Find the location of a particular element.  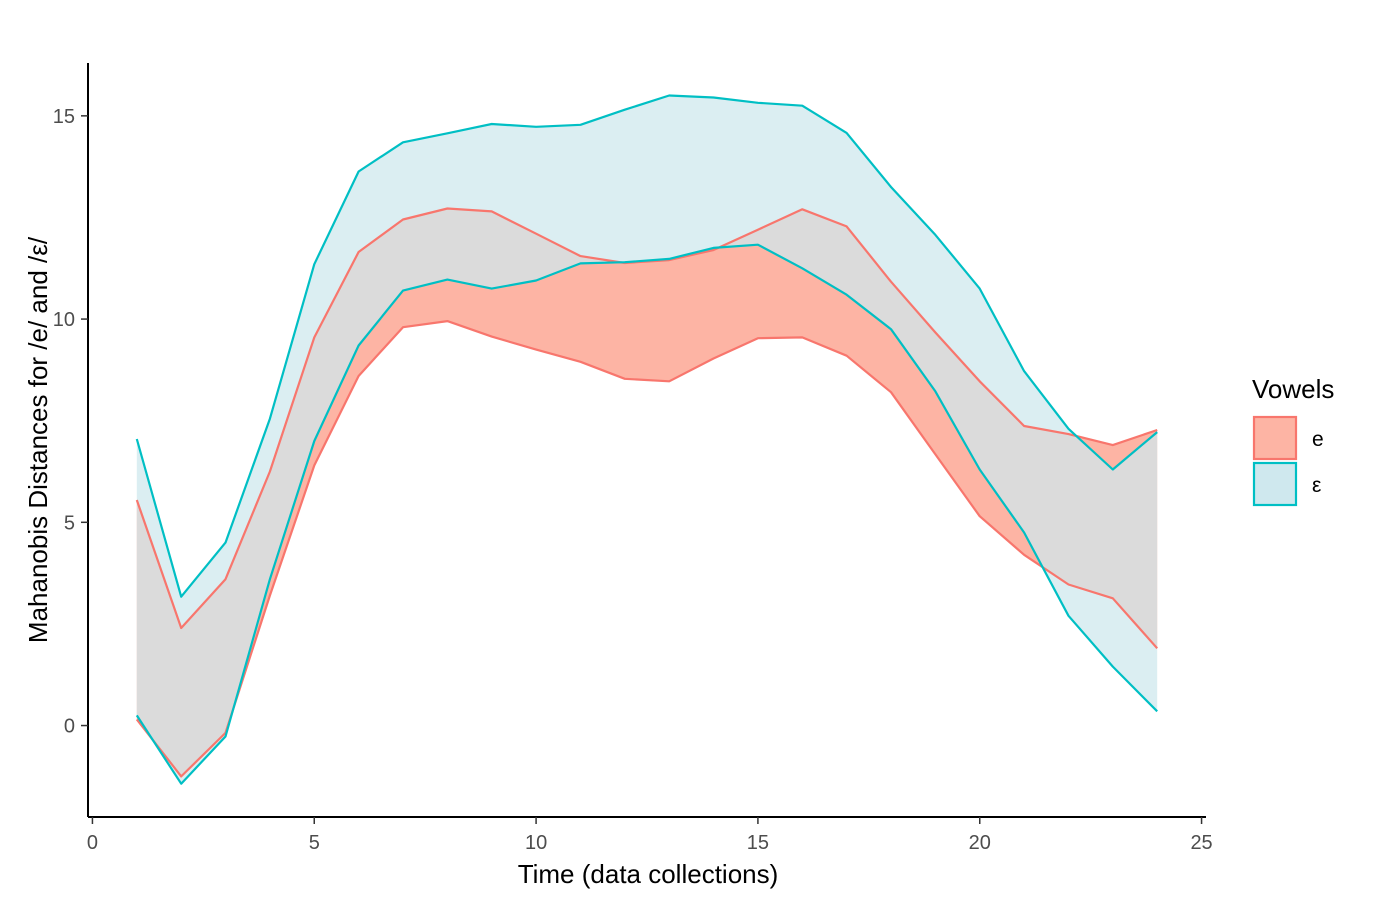

x-tick-label: 0 is located at coordinates (92, 843).